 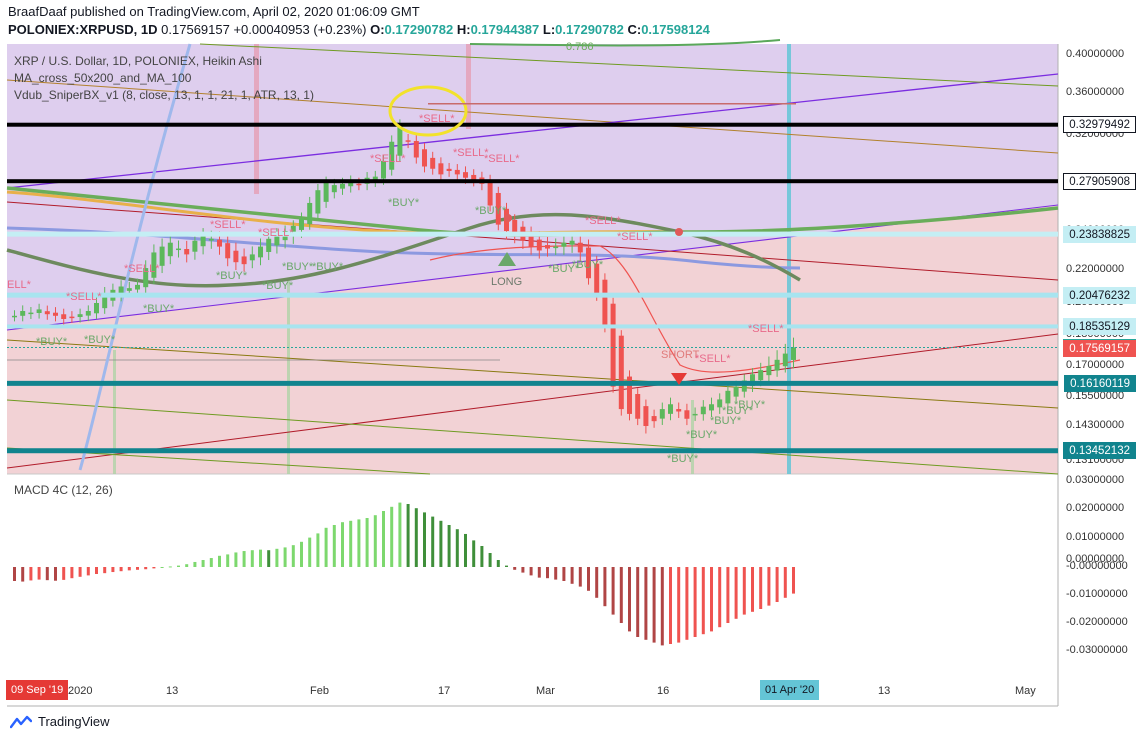 I want to click on high-value: 0.17944387, so click(x=505, y=29).